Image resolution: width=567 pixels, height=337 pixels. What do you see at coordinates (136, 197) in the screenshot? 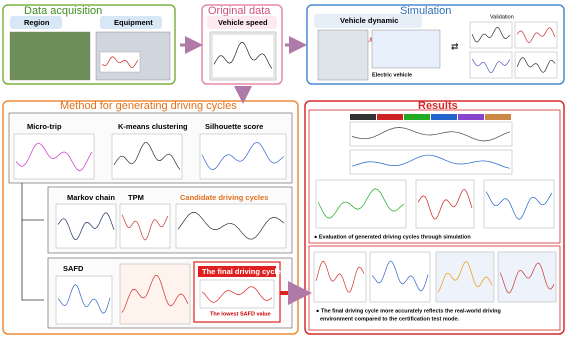
I see `step: TPM` at bounding box center [136, 197].